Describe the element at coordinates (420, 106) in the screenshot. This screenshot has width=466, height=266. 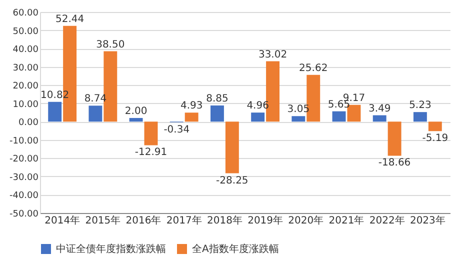
I see `data-label: 5.23` at that location.